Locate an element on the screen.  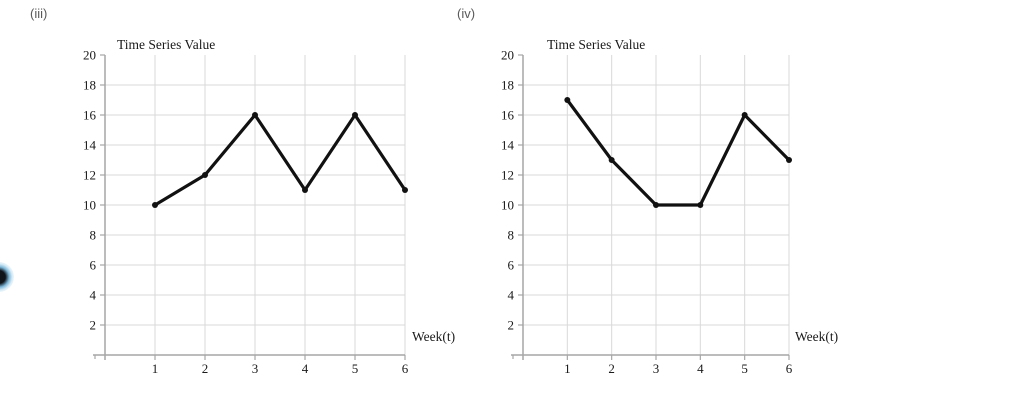
chart-iv-item-label: (iv) is located at coordinates (466, 13).